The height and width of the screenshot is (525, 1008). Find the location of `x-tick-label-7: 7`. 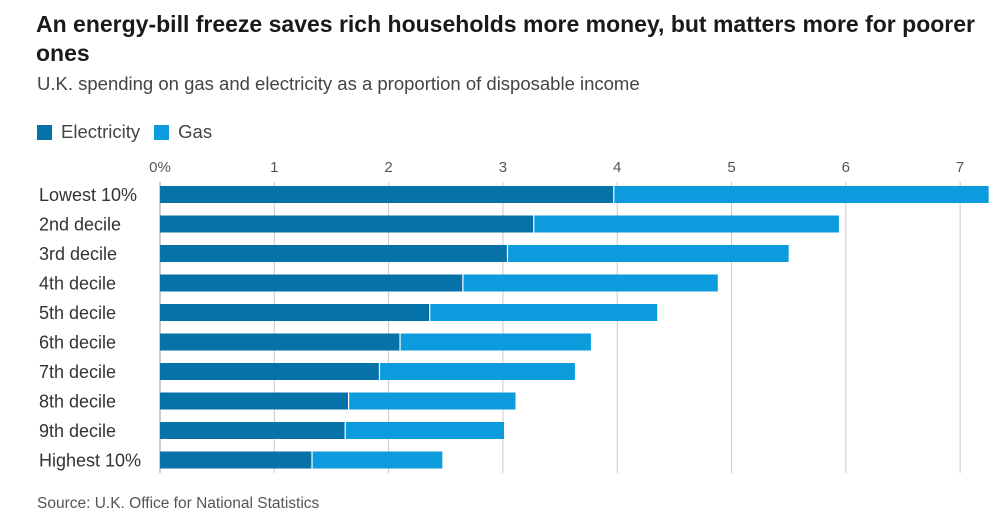

x-tick-label-7: 7 is located at coordinates (960, 167).